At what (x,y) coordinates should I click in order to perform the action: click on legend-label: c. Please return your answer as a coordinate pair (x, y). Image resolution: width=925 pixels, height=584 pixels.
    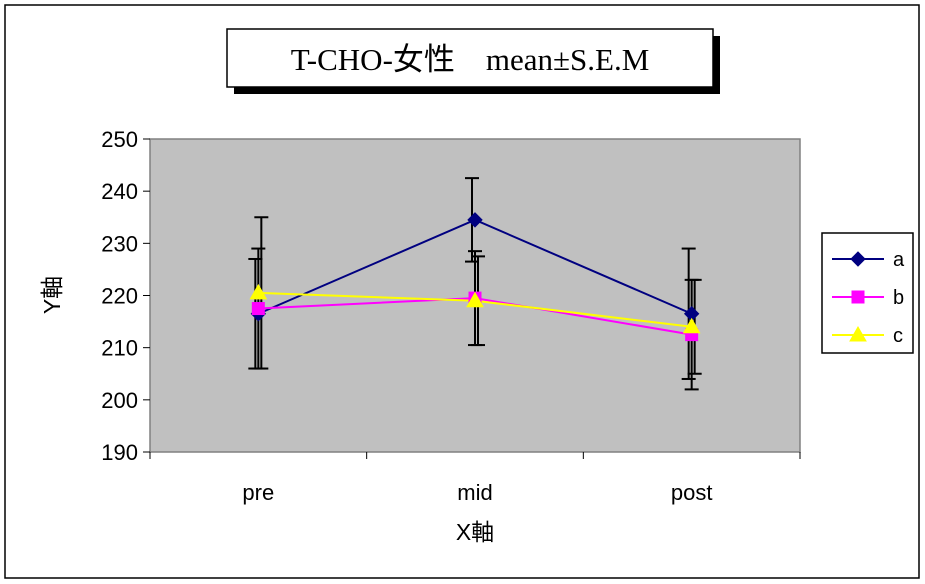
    Looking at the image, I should click on (898, 336).